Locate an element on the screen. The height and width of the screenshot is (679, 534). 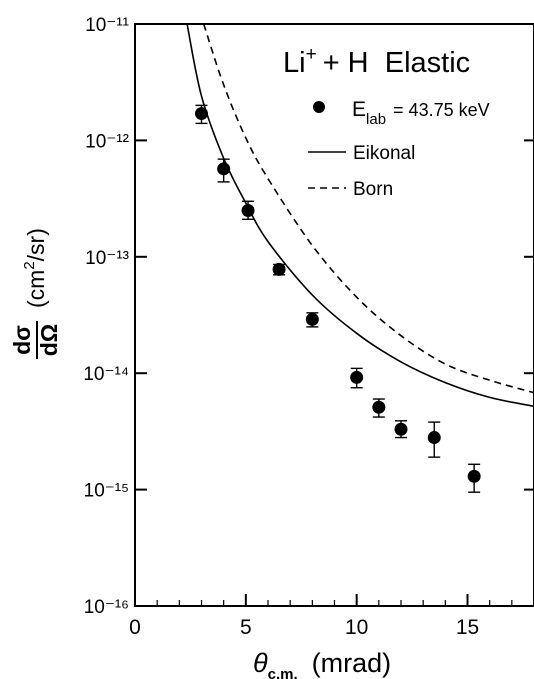
legend-label-data: Elab = 43.75 keV is located at coordinates (421, 113).